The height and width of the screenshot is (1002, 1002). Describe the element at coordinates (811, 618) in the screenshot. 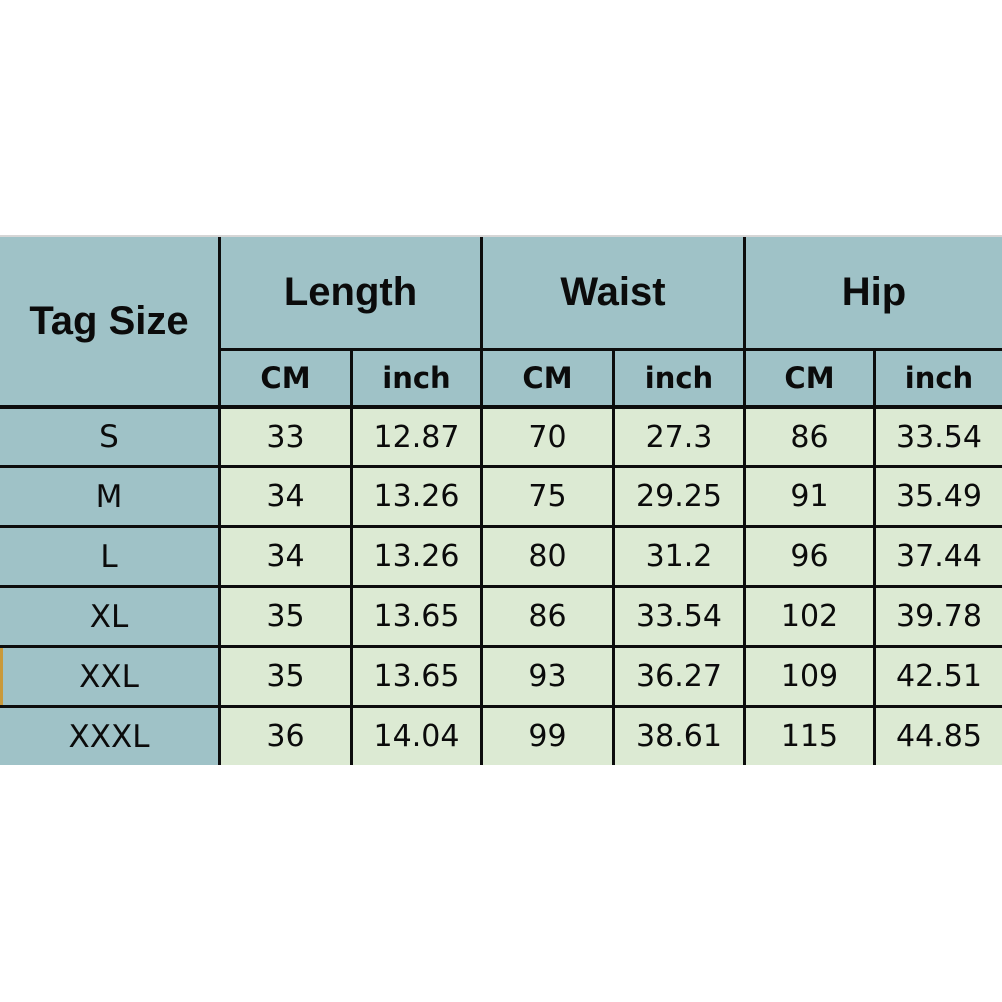

I see `value-cell: 102` at that location.